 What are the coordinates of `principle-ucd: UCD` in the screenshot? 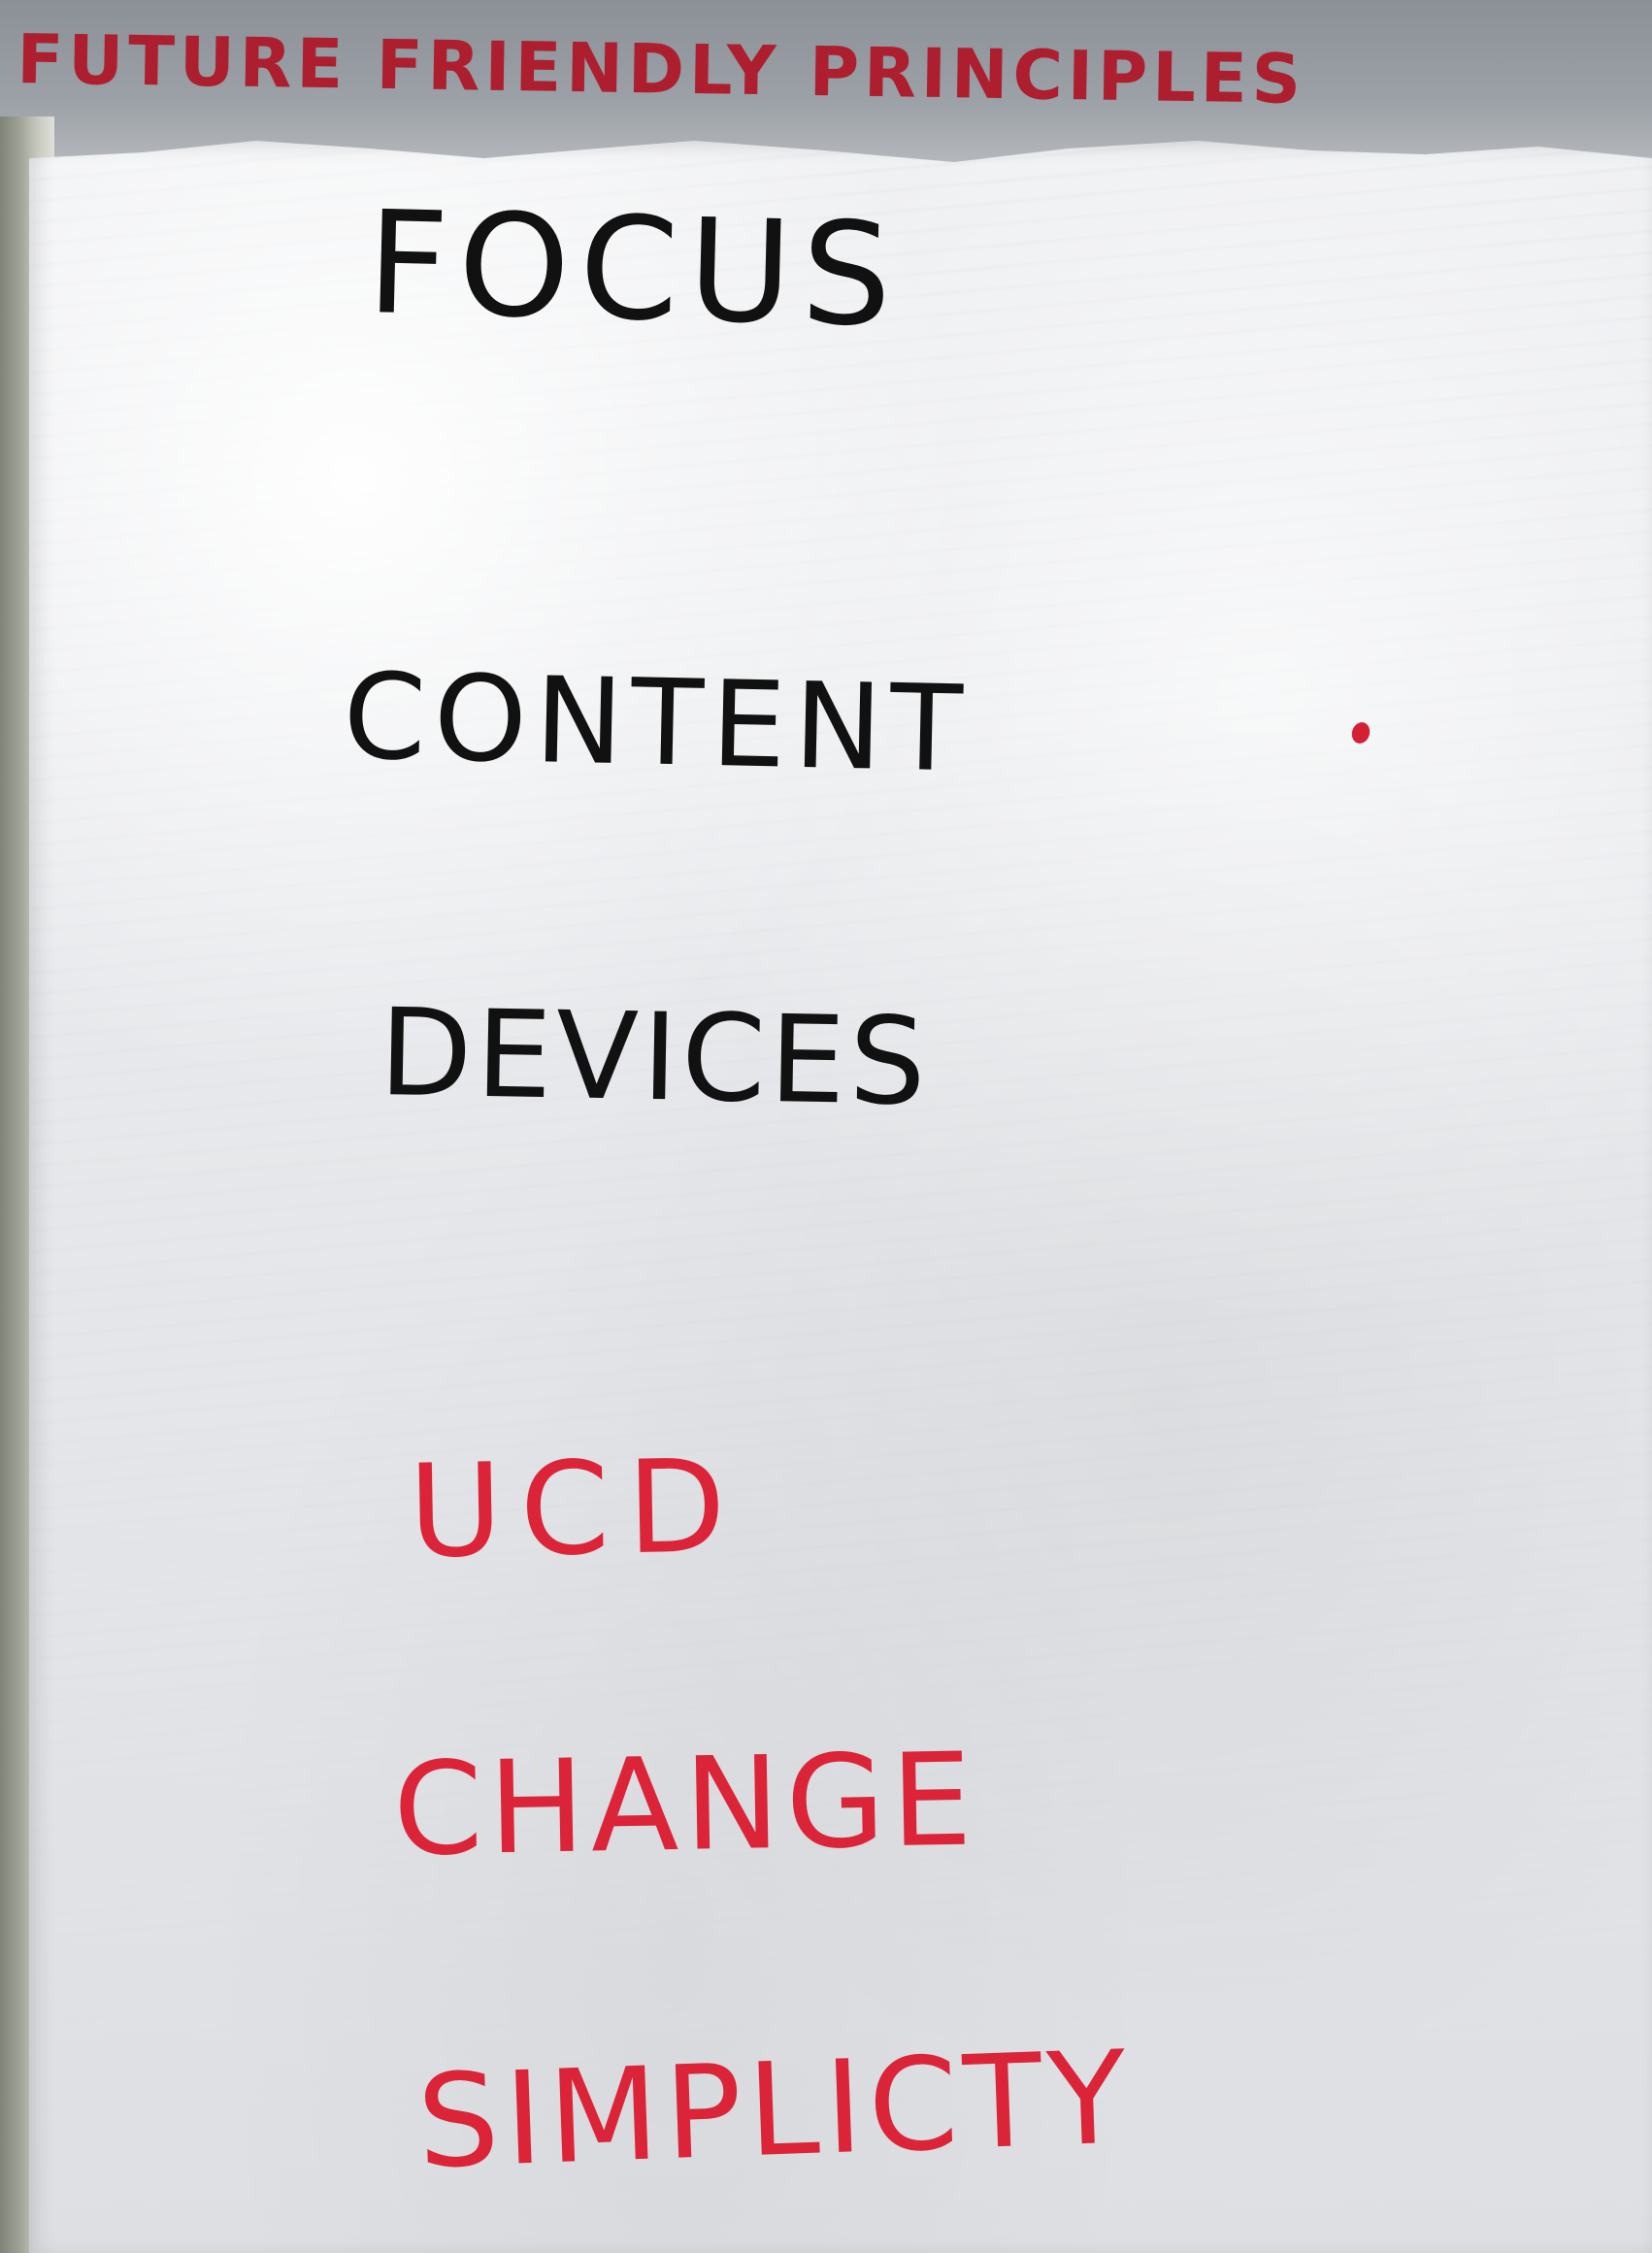 It's located at (575, 1509).